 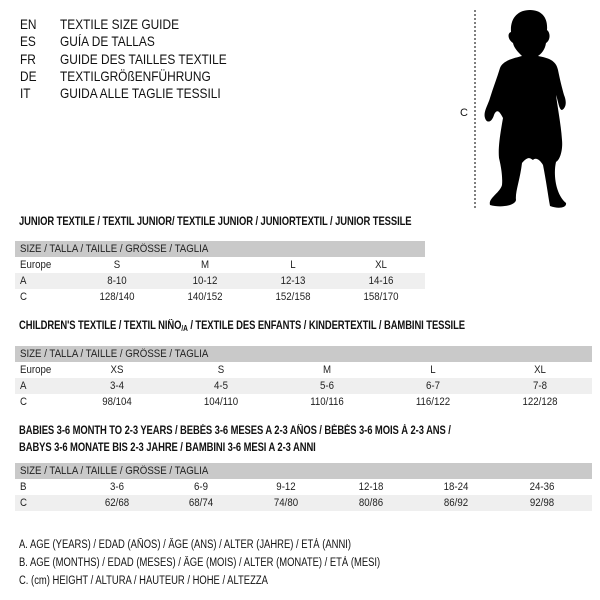 What do you see at coordinates (381, 297) in the screenshot?
I see `table-cell: 158/170` at bounding box center [381, 297].